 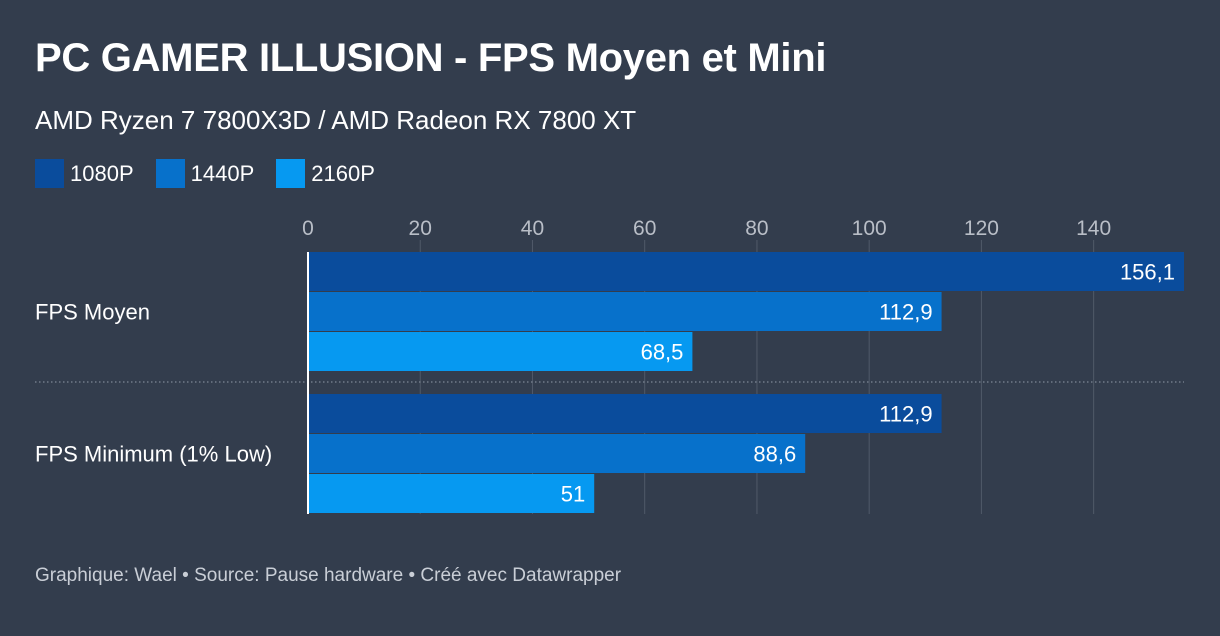 I want to click on legend-item-2160p: 2160P, so click(x=325, y=173).